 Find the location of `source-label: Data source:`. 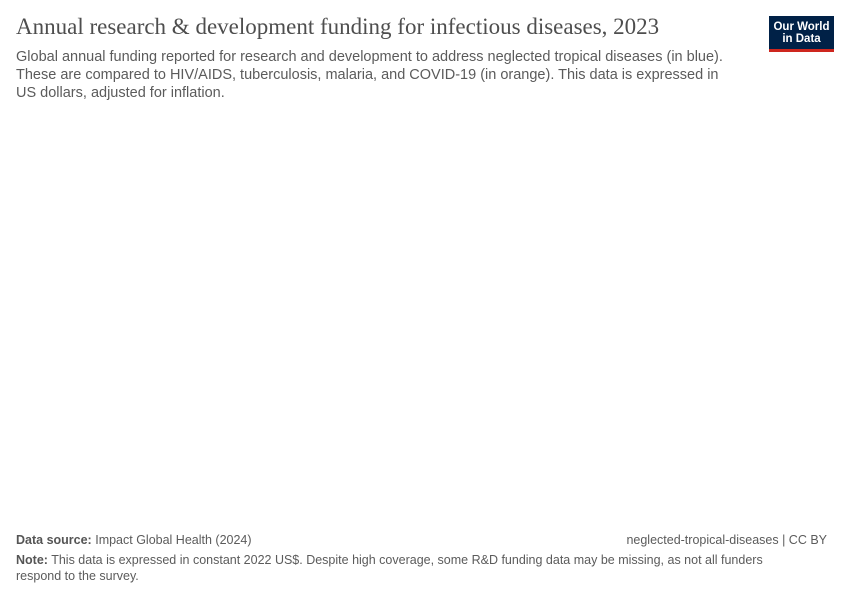

source-label: Data source: is located at coordinates (54, 540).